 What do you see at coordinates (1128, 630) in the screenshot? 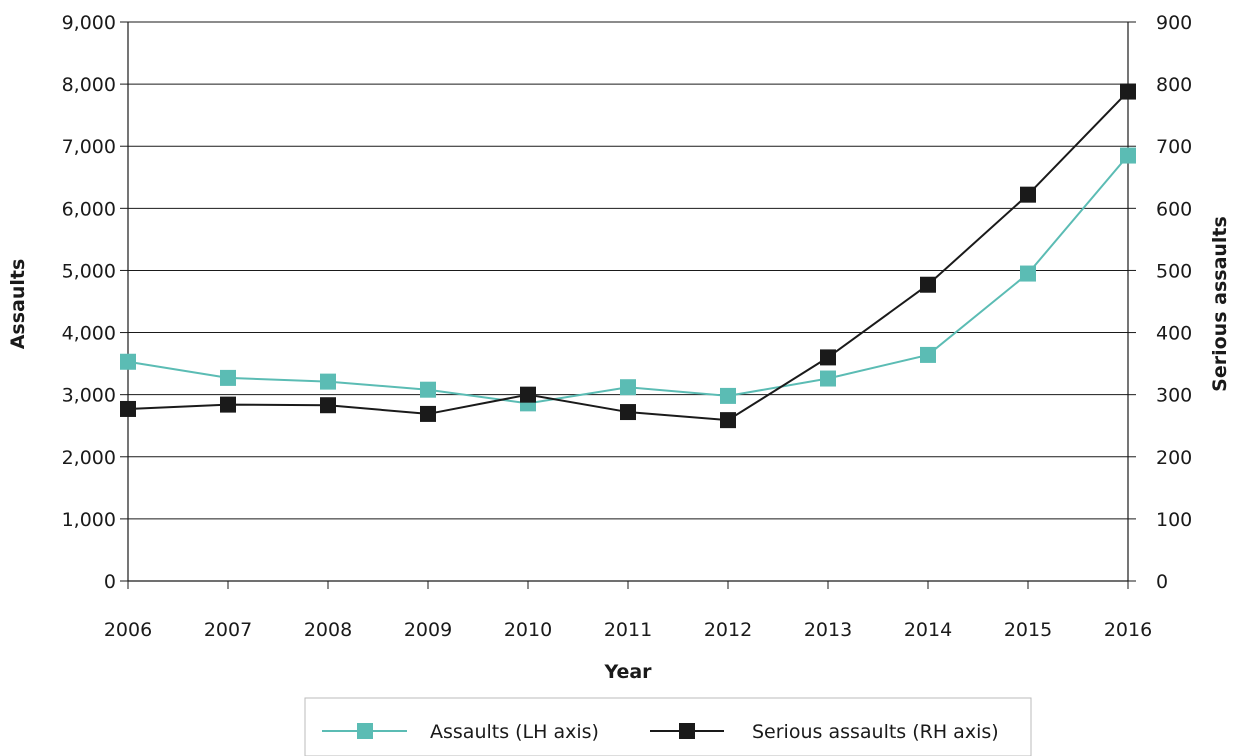
I see `x-tick-label: 2016` at bounding box center [1128, 630].